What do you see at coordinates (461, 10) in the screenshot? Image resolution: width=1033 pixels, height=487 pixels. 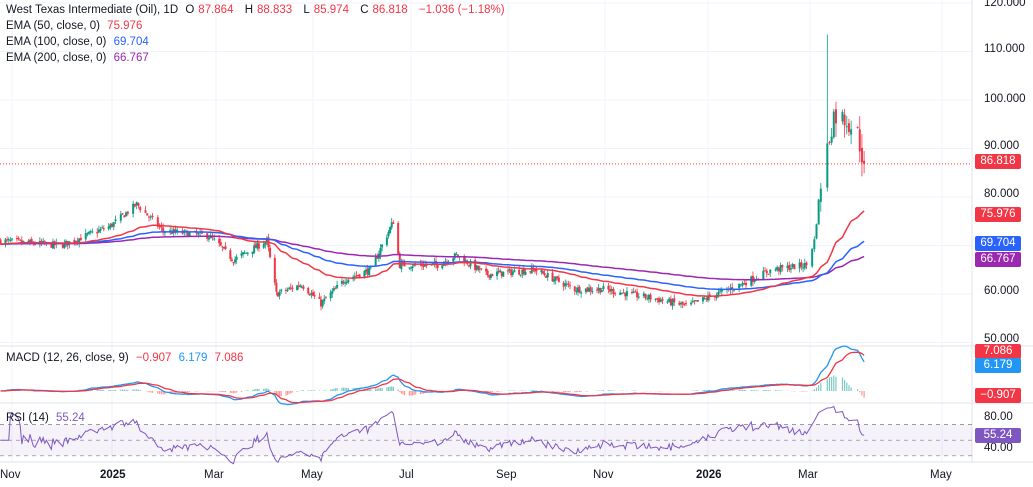 I see `change-value: −1.036 (−1.18%)` at bounding box center [461, 10].